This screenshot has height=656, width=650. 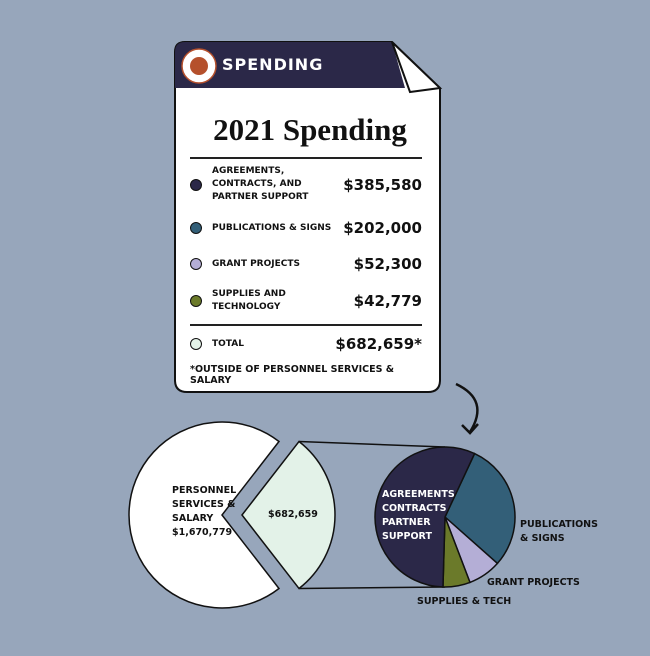 What do you see at coordinates (306, 301) in the screenshot?
I see `legend-row: SUPPLIES AND TECHNOLOGY $42,779` at bounding box center [306, 301].